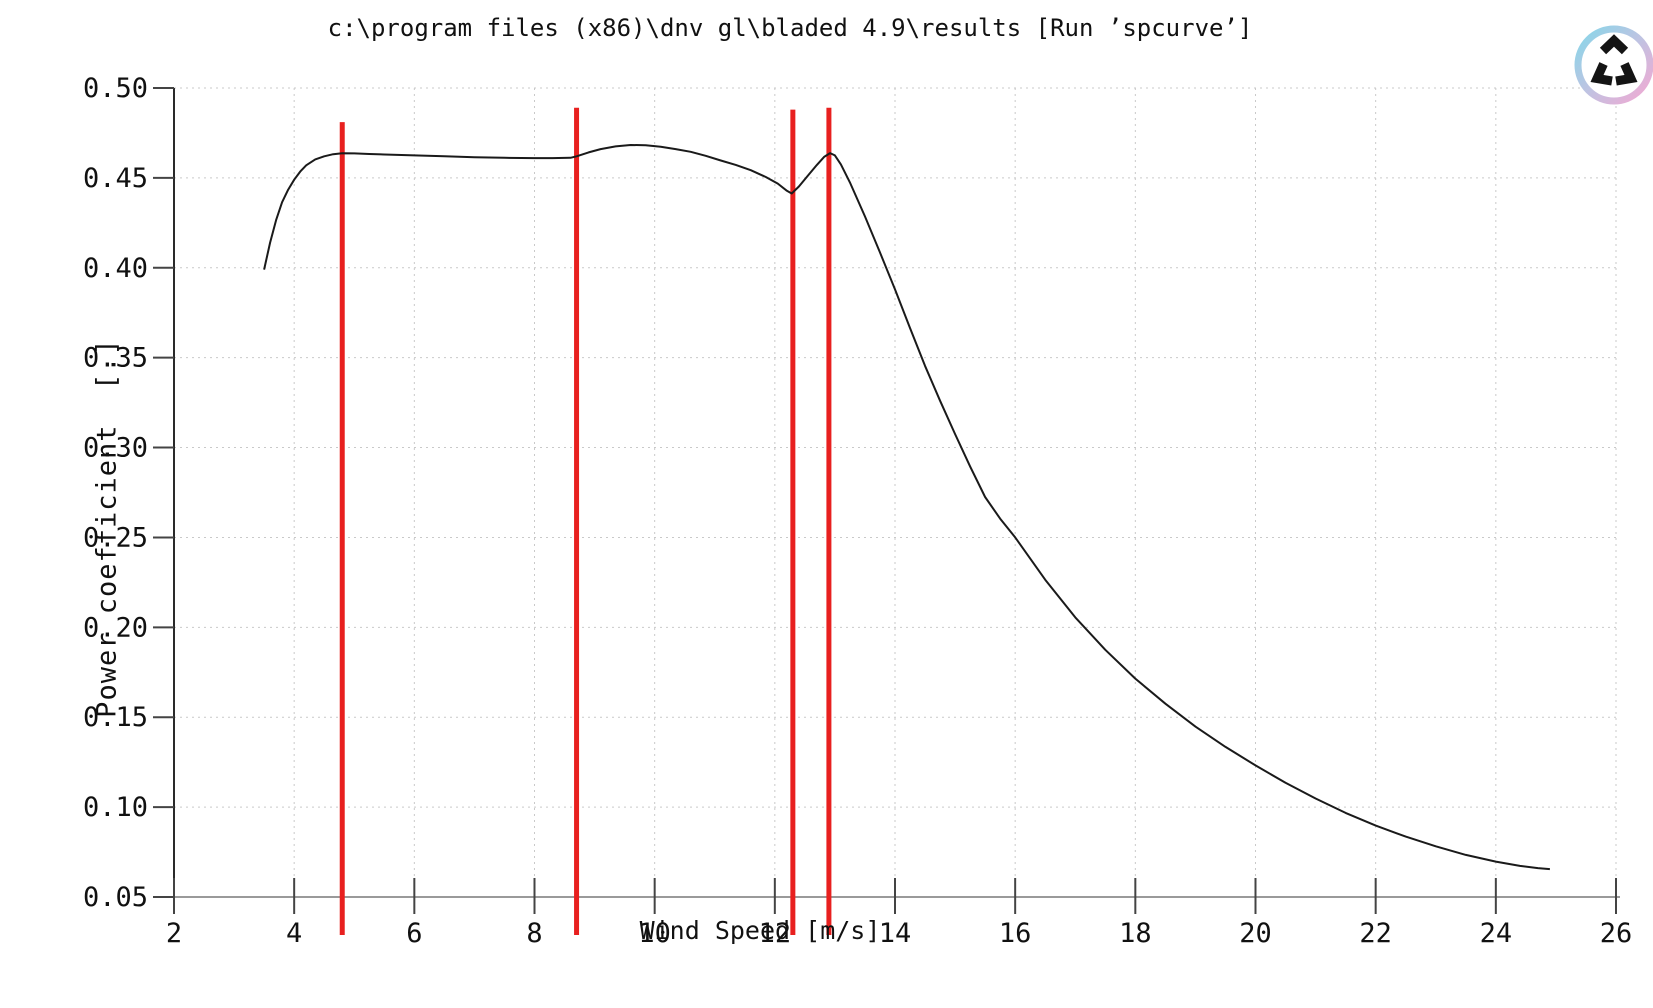 This screenshot has width=1653, height=1008. What do you see at coordinates (115, 807) in the screenshot?
I see `y-tick-label: 0.10` at bounding box center [115, 807].